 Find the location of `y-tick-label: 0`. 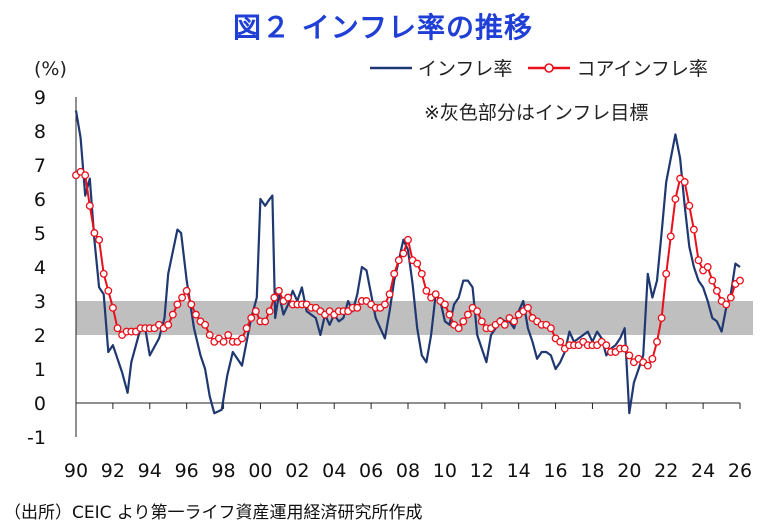

y-tick-label: 0 is located at coordinates (40, 404).